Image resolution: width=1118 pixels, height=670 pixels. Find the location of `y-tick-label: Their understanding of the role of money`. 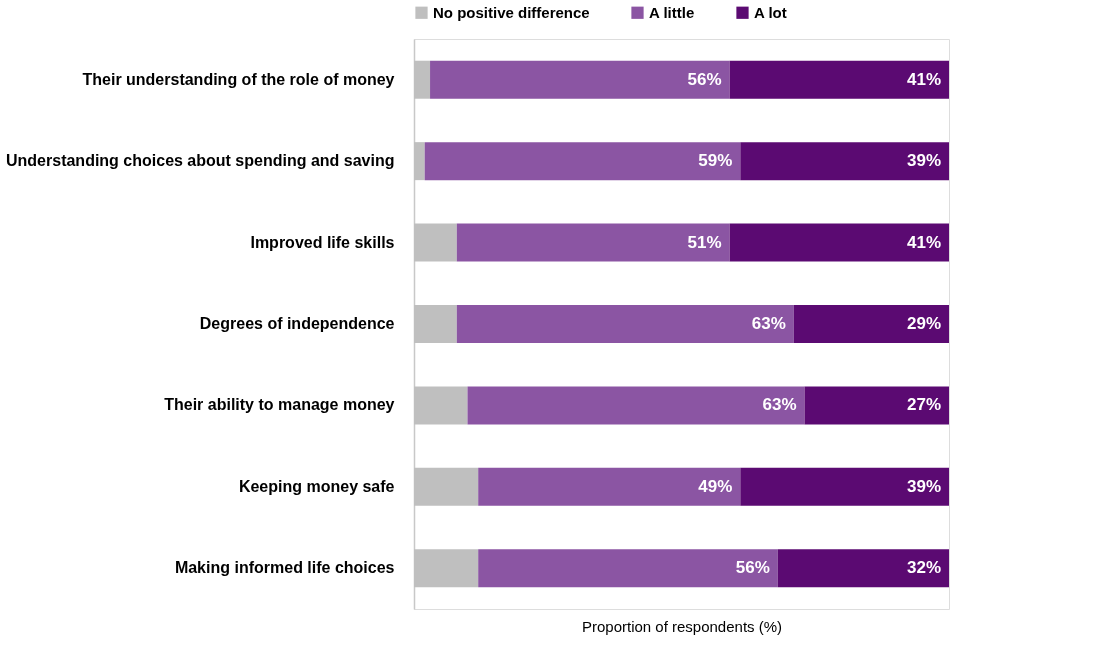

y-tick-label: Their understanding of the role of money is located at coordinates (238, 79).